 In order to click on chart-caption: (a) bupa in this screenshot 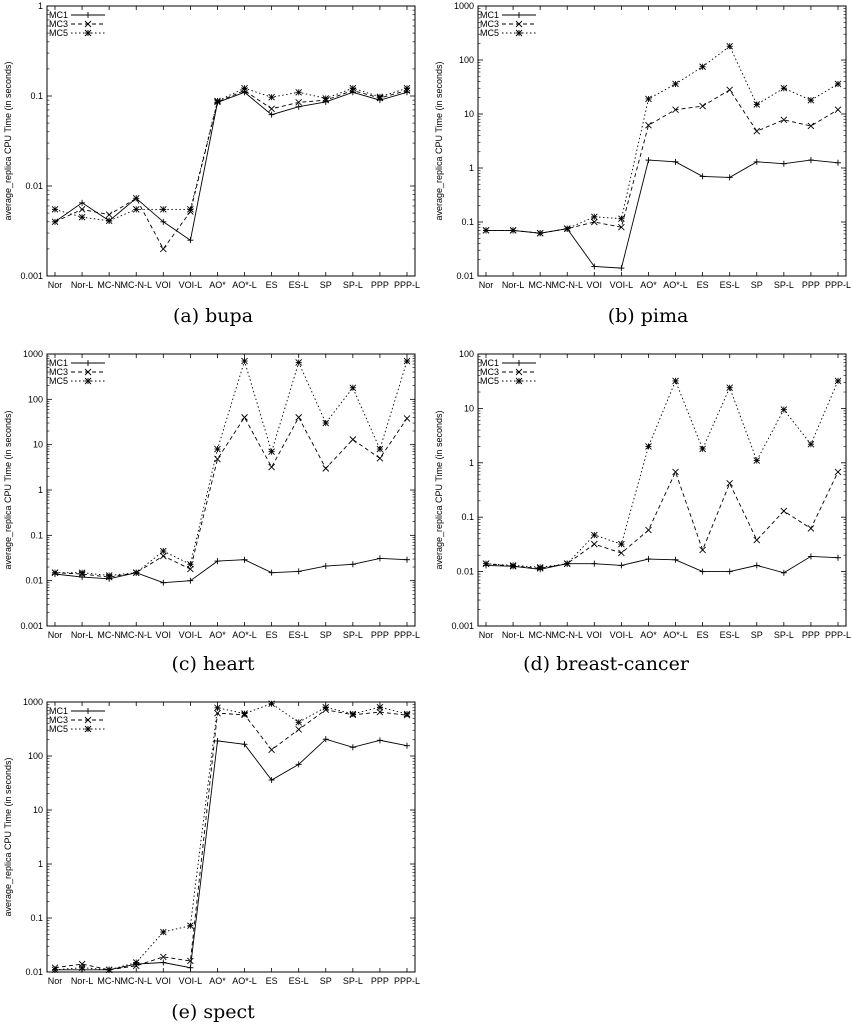, I will do `click(213, 316)`.